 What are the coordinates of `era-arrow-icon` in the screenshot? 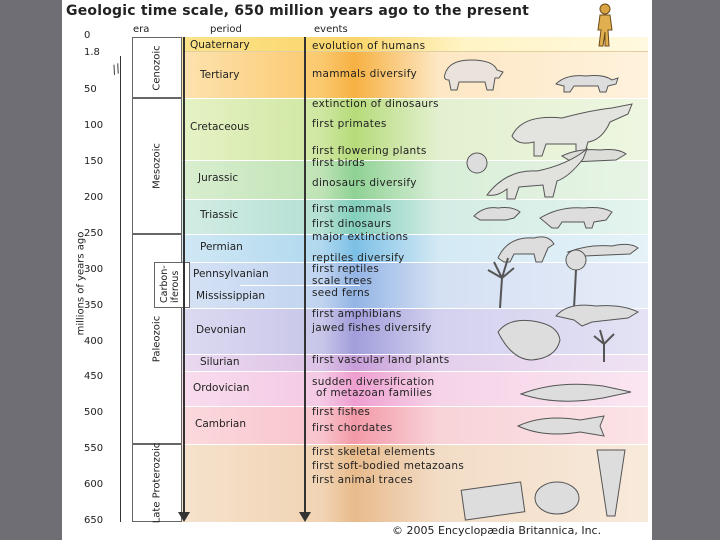 It's located at (184, 517).